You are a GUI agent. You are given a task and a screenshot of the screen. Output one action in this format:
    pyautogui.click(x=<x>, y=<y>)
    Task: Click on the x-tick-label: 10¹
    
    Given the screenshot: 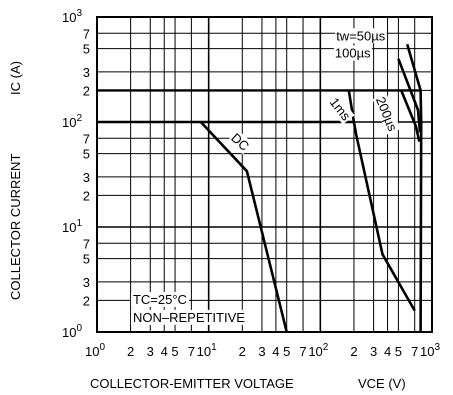 What is the action you would take?
    pyautogui.click(x=207, y=350)
    